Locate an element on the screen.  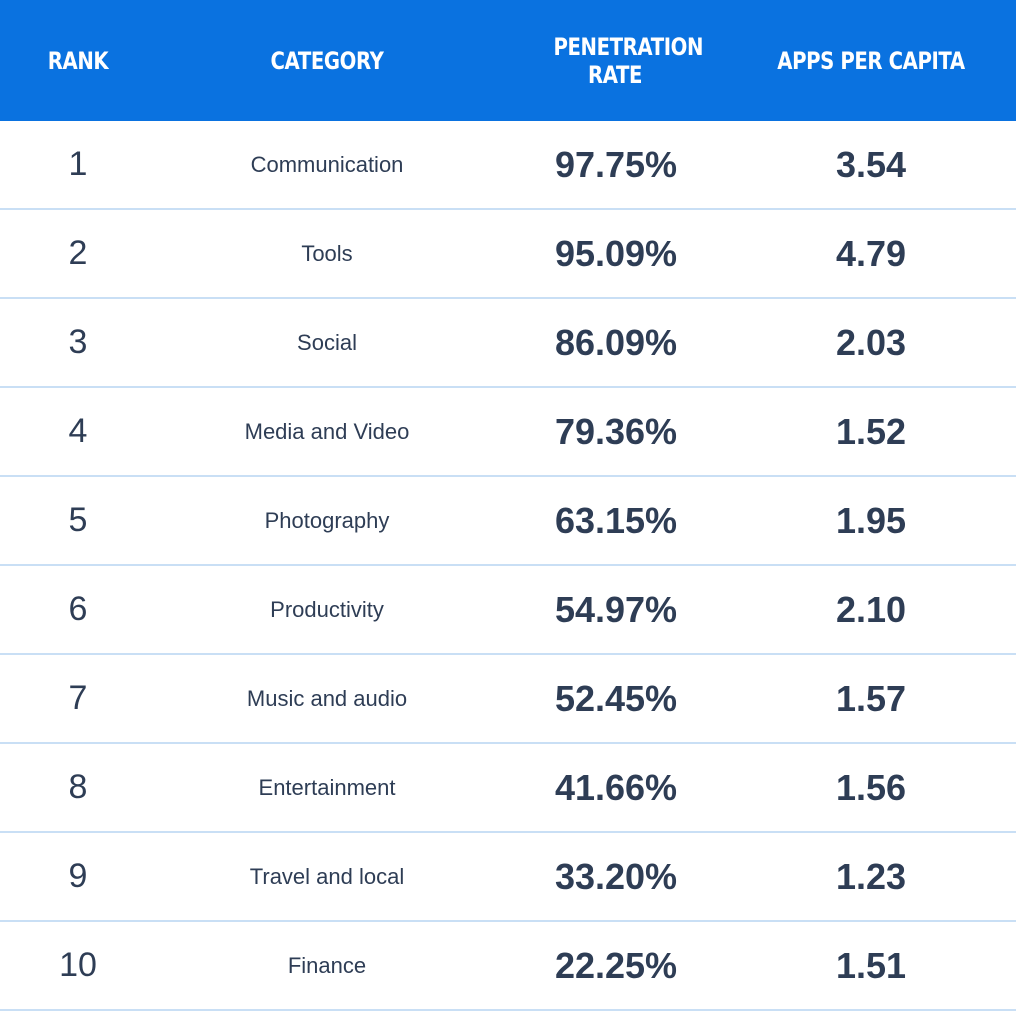
category-cell: Communication is located at coordinates (327, 164).